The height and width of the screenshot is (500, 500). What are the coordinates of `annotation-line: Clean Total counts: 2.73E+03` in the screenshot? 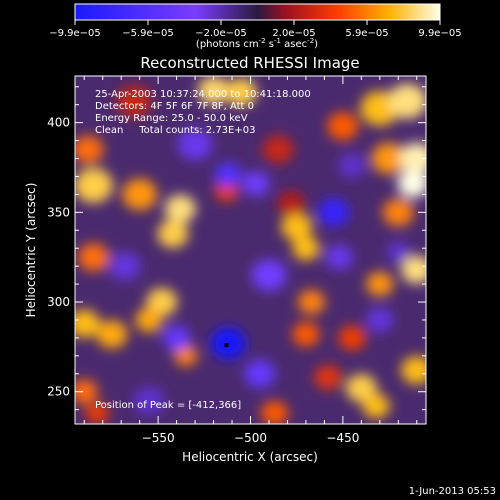 It's located at (175, 130).